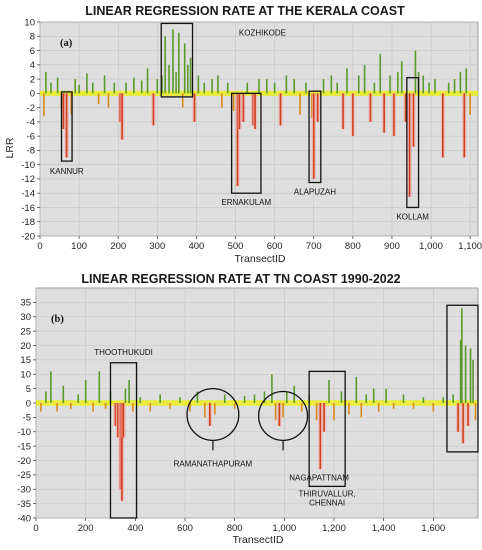 This screenshot has height=550, width=482. What do you see at coordinates (28, 194) in the screenshot?
I see `y-tick-label: -14` at bounding box center [28, 194].